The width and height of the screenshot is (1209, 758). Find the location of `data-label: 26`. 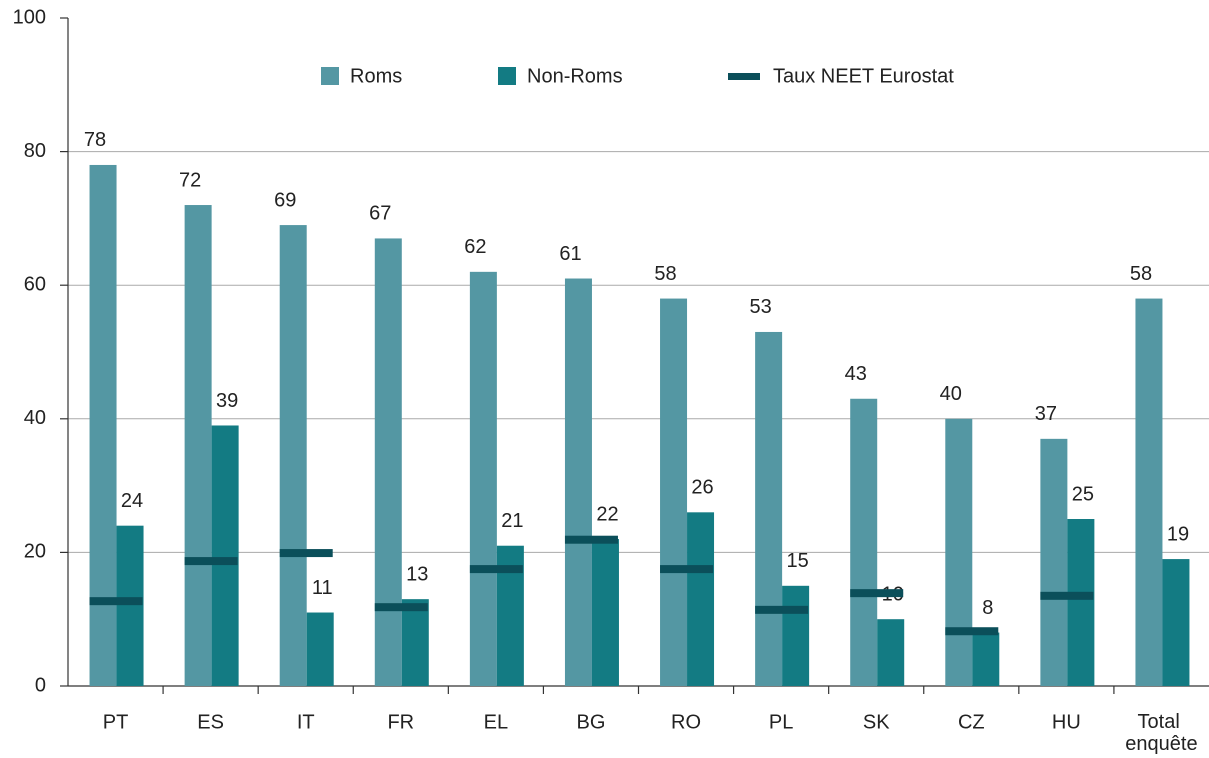

data-label: 26 is located at coordinates (702, 488).